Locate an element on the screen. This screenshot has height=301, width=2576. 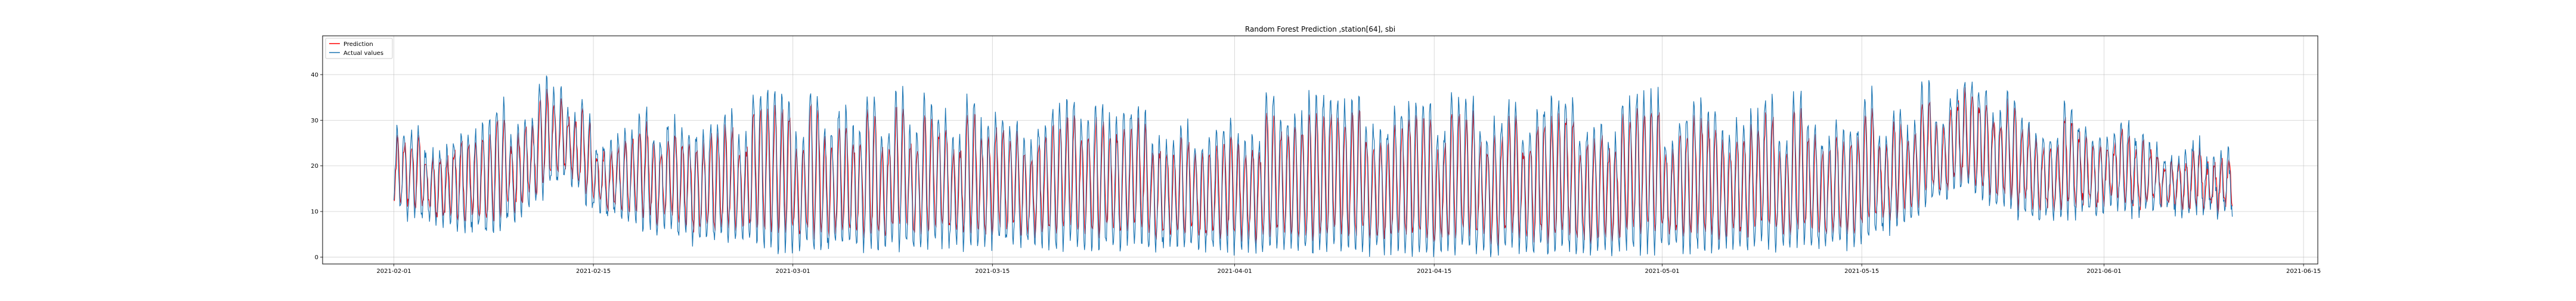
x-tick-label: 2021-04-01 is located at coordinates (1235, 271).